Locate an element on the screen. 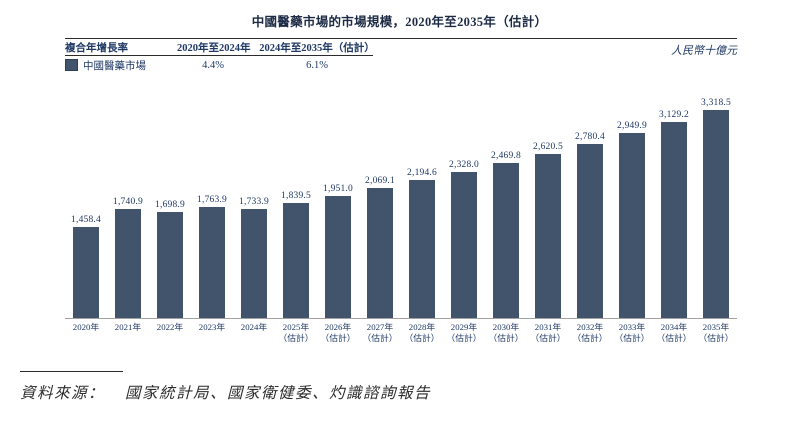 The width and height of the screenshot is (799, 424). bar-slot: 3,129.2 is located at coordinates (674, 214).